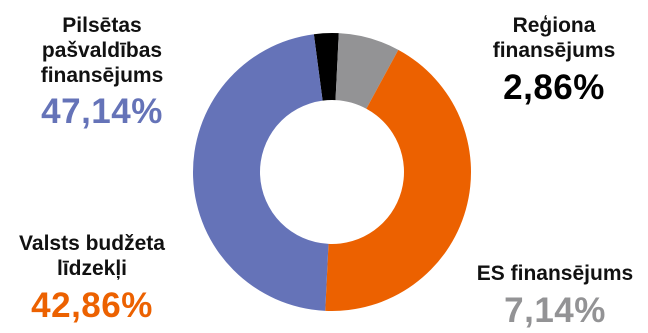  I want to click on label-name-line: Valsts budžeta, so click(92, 243).